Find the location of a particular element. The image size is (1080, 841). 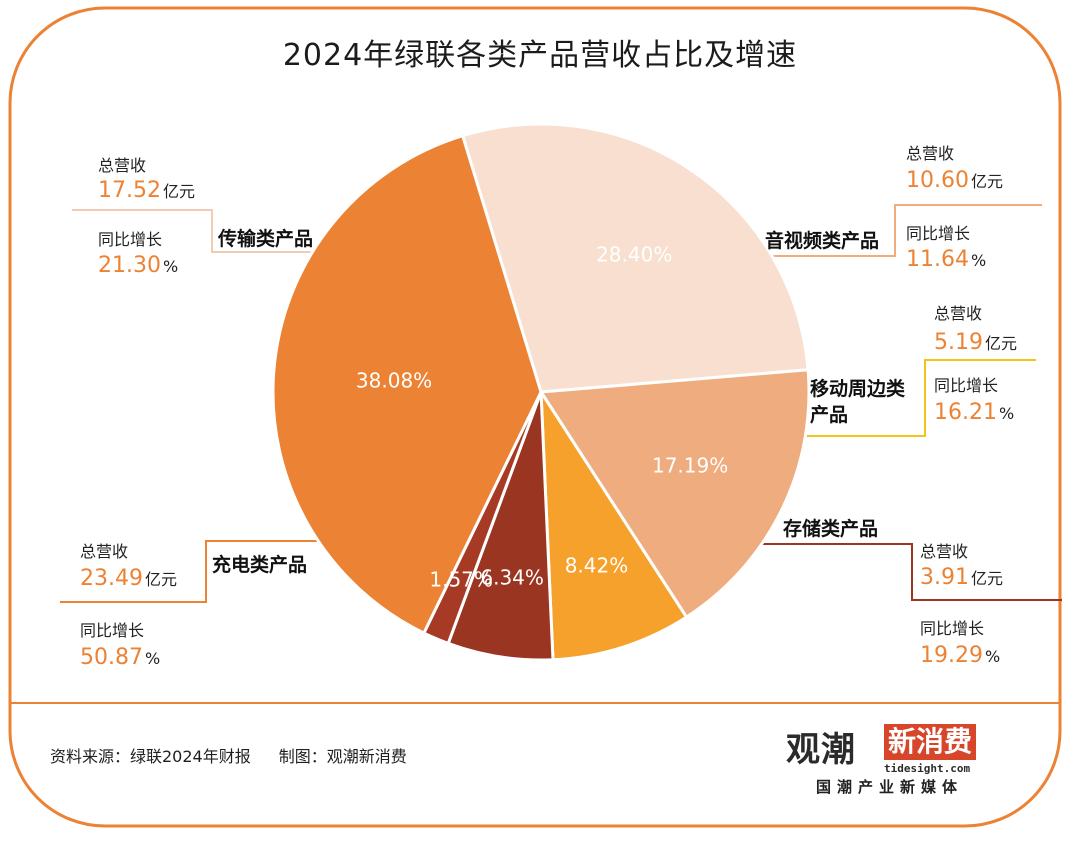

chart-title: 2024年绿联各类产品营收占比及增速 is located at coordinates (540, 55).